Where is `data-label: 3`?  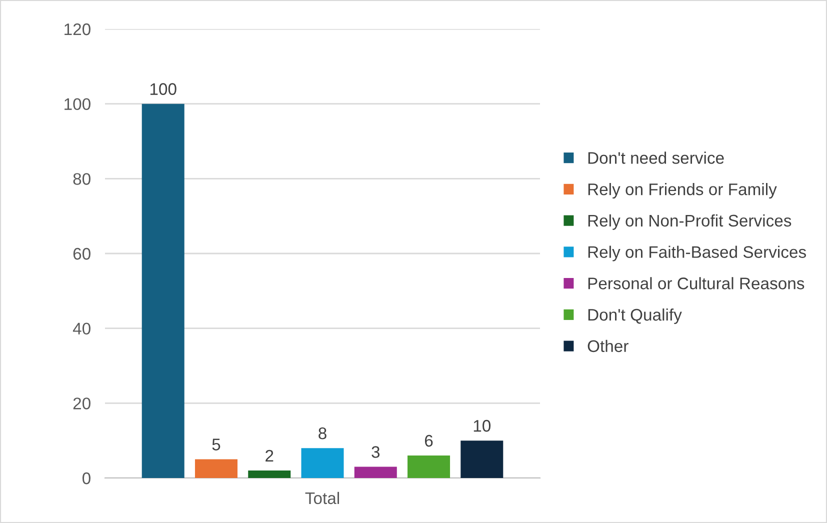 data-label: 3 is located at coordinates (376, 452).